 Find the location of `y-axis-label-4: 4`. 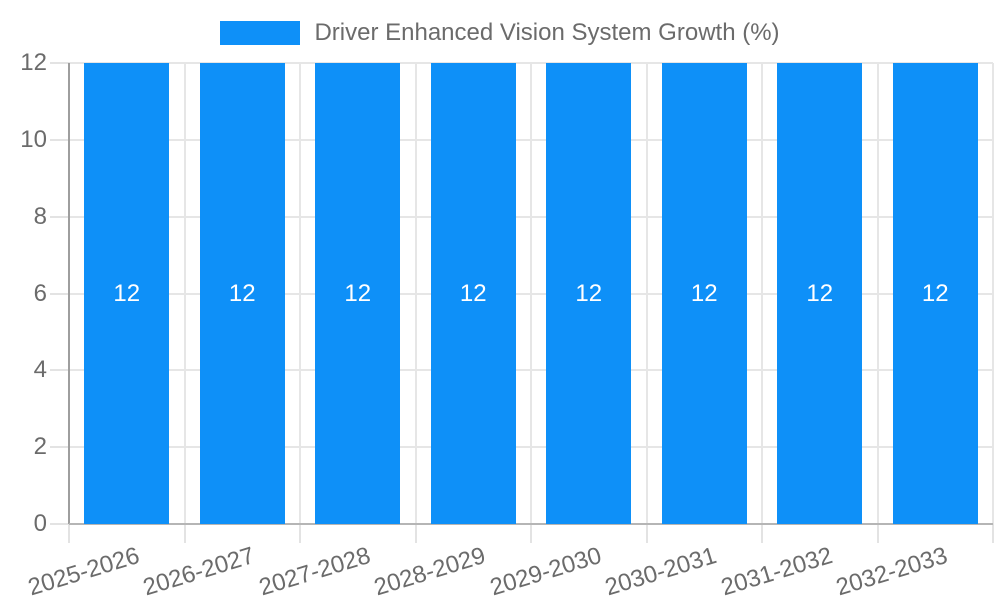

y-axis-label-4: 4 is located at coordinates (40, 370).